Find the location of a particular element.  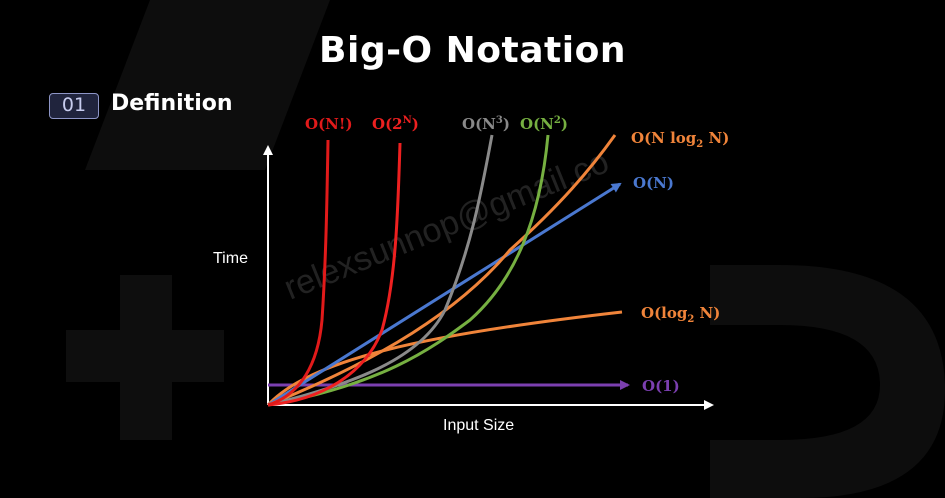

label-cubic-sup: 3 is located at coordinates (499, 120).